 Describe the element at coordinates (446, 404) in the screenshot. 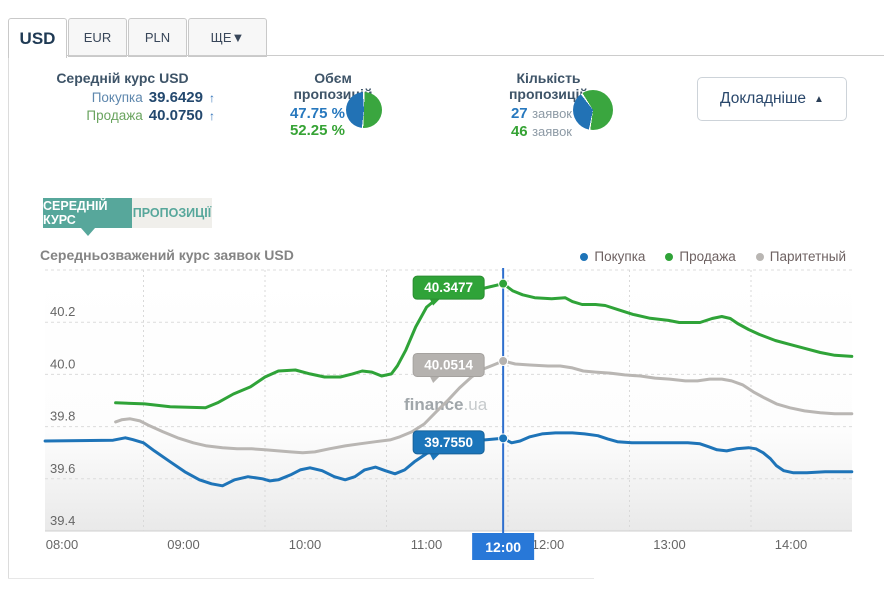

I see `finance-ua-watermark: finance.ua` at that location.